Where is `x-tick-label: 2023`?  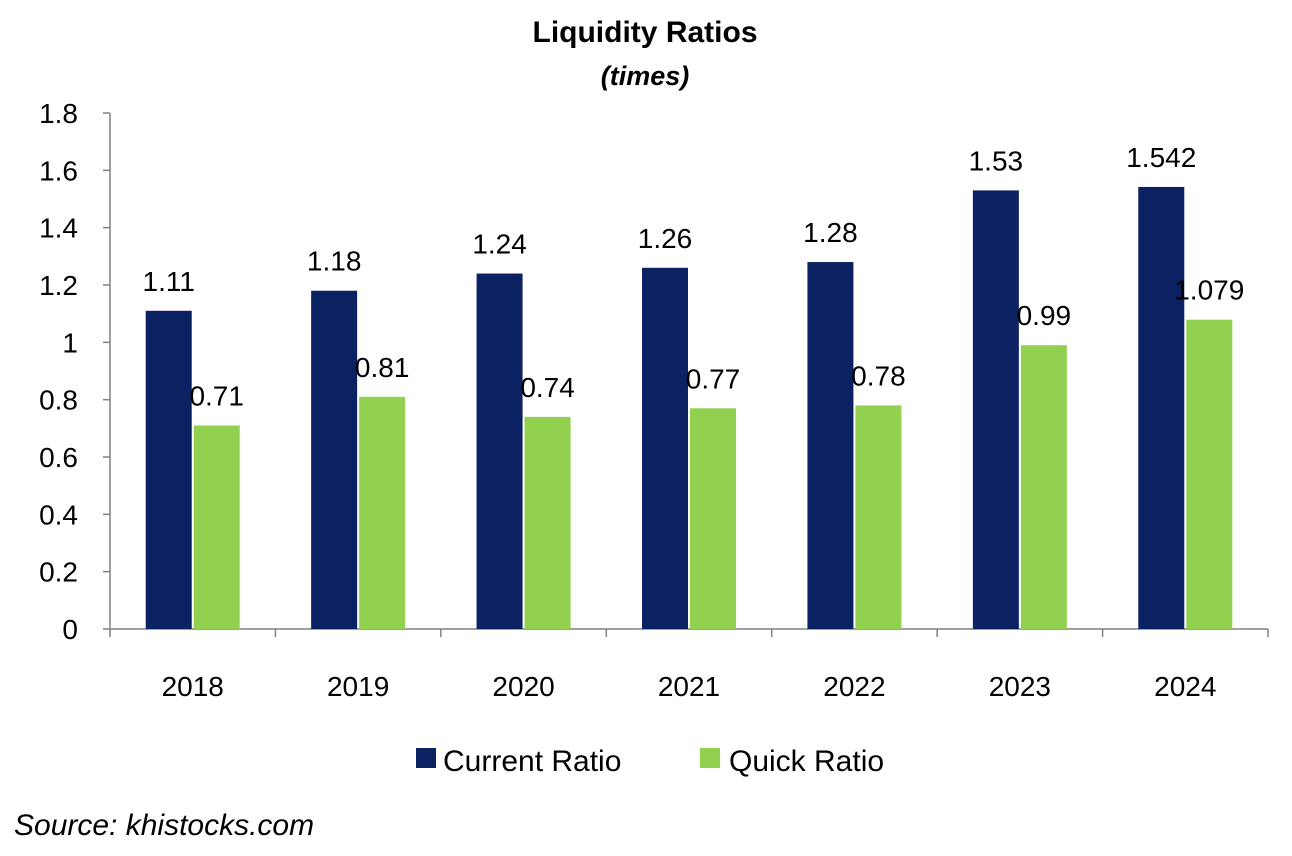
x-tick-label: 2023 is located at coordinates (1020, 686).